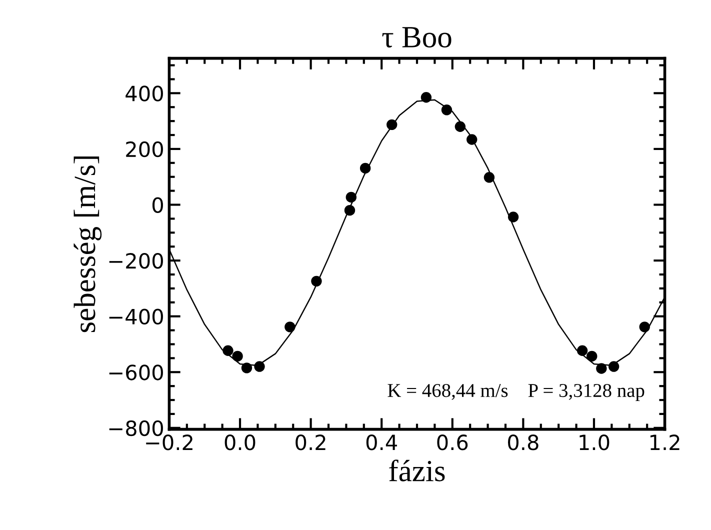  I want to click on x-tick-label: −0.2, so click(169, 442).